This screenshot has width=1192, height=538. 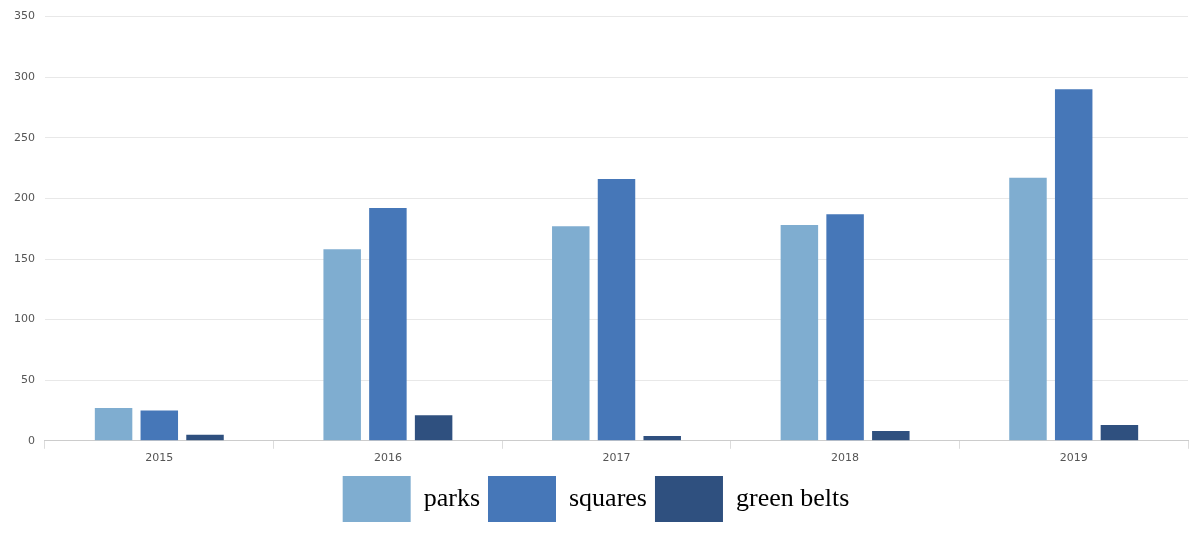 I want to click on x-tick-label: 2016, so click(x=387, y=458).